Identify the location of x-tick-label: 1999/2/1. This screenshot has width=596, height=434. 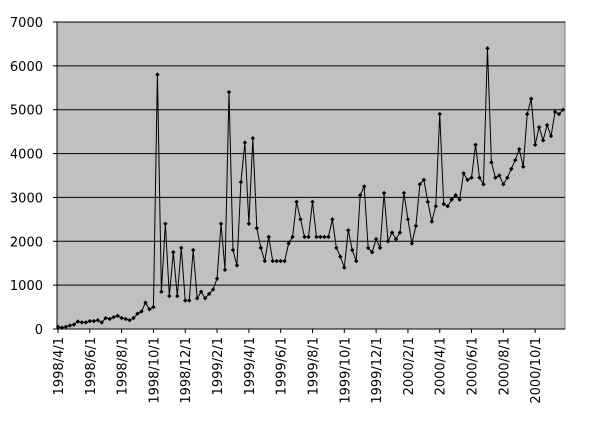
(218, 366).